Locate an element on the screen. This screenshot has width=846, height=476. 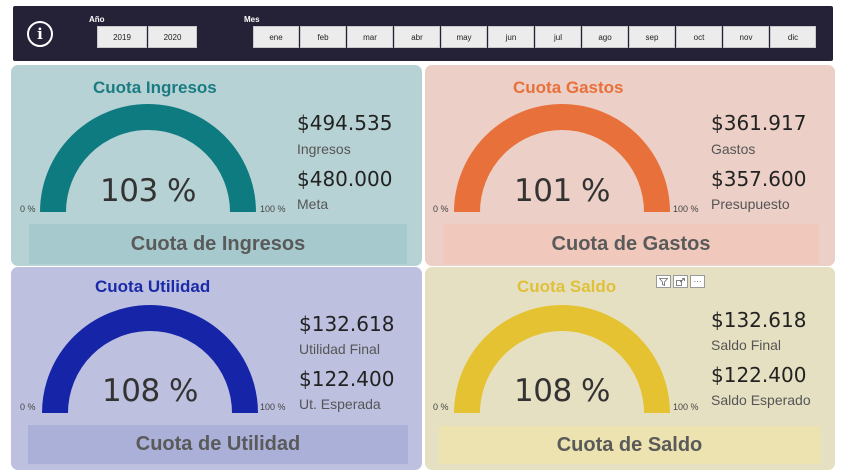
card-title: Cuota Ingresos is located at coordinates (155, 87).